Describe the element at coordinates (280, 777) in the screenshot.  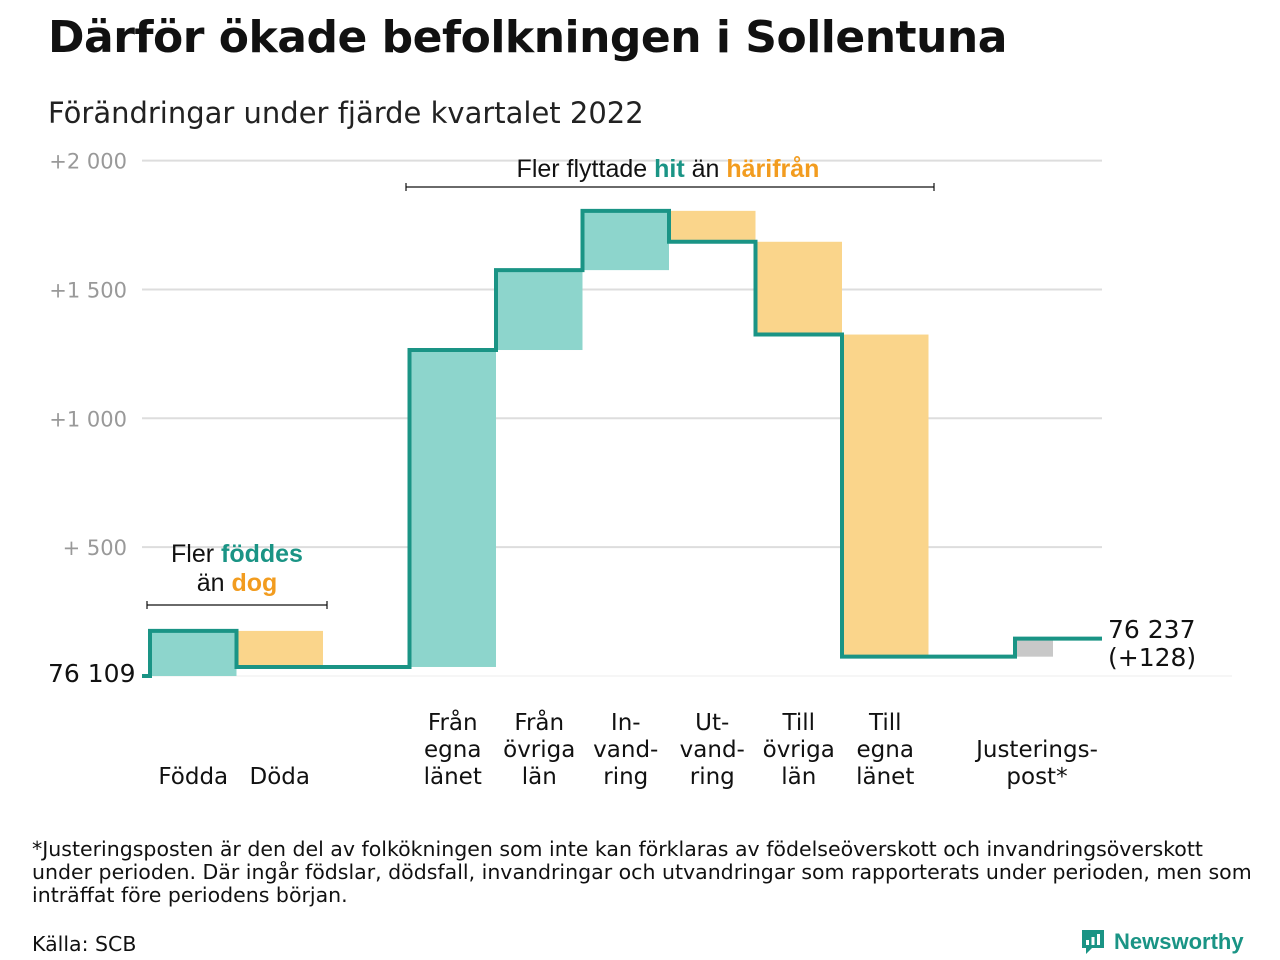
I see `category-label: Döda` at that location.